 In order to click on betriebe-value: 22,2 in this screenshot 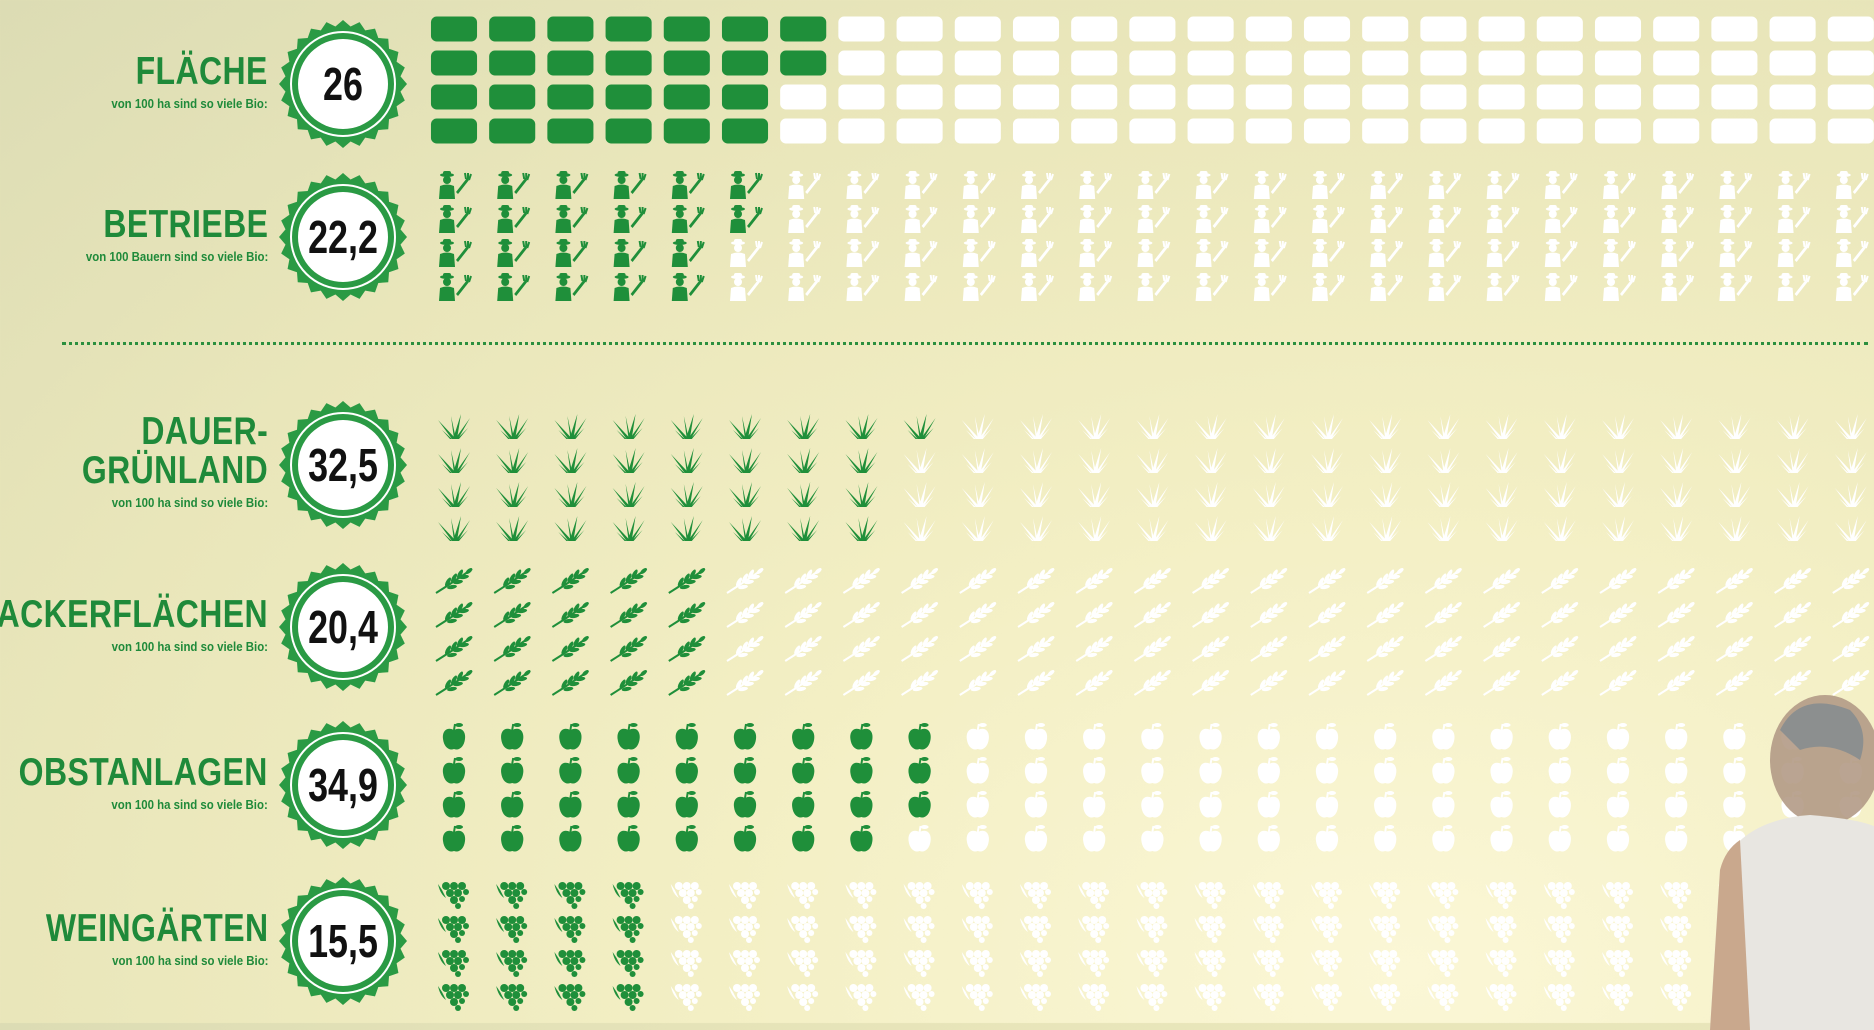, I will do `click(343, 237)`.